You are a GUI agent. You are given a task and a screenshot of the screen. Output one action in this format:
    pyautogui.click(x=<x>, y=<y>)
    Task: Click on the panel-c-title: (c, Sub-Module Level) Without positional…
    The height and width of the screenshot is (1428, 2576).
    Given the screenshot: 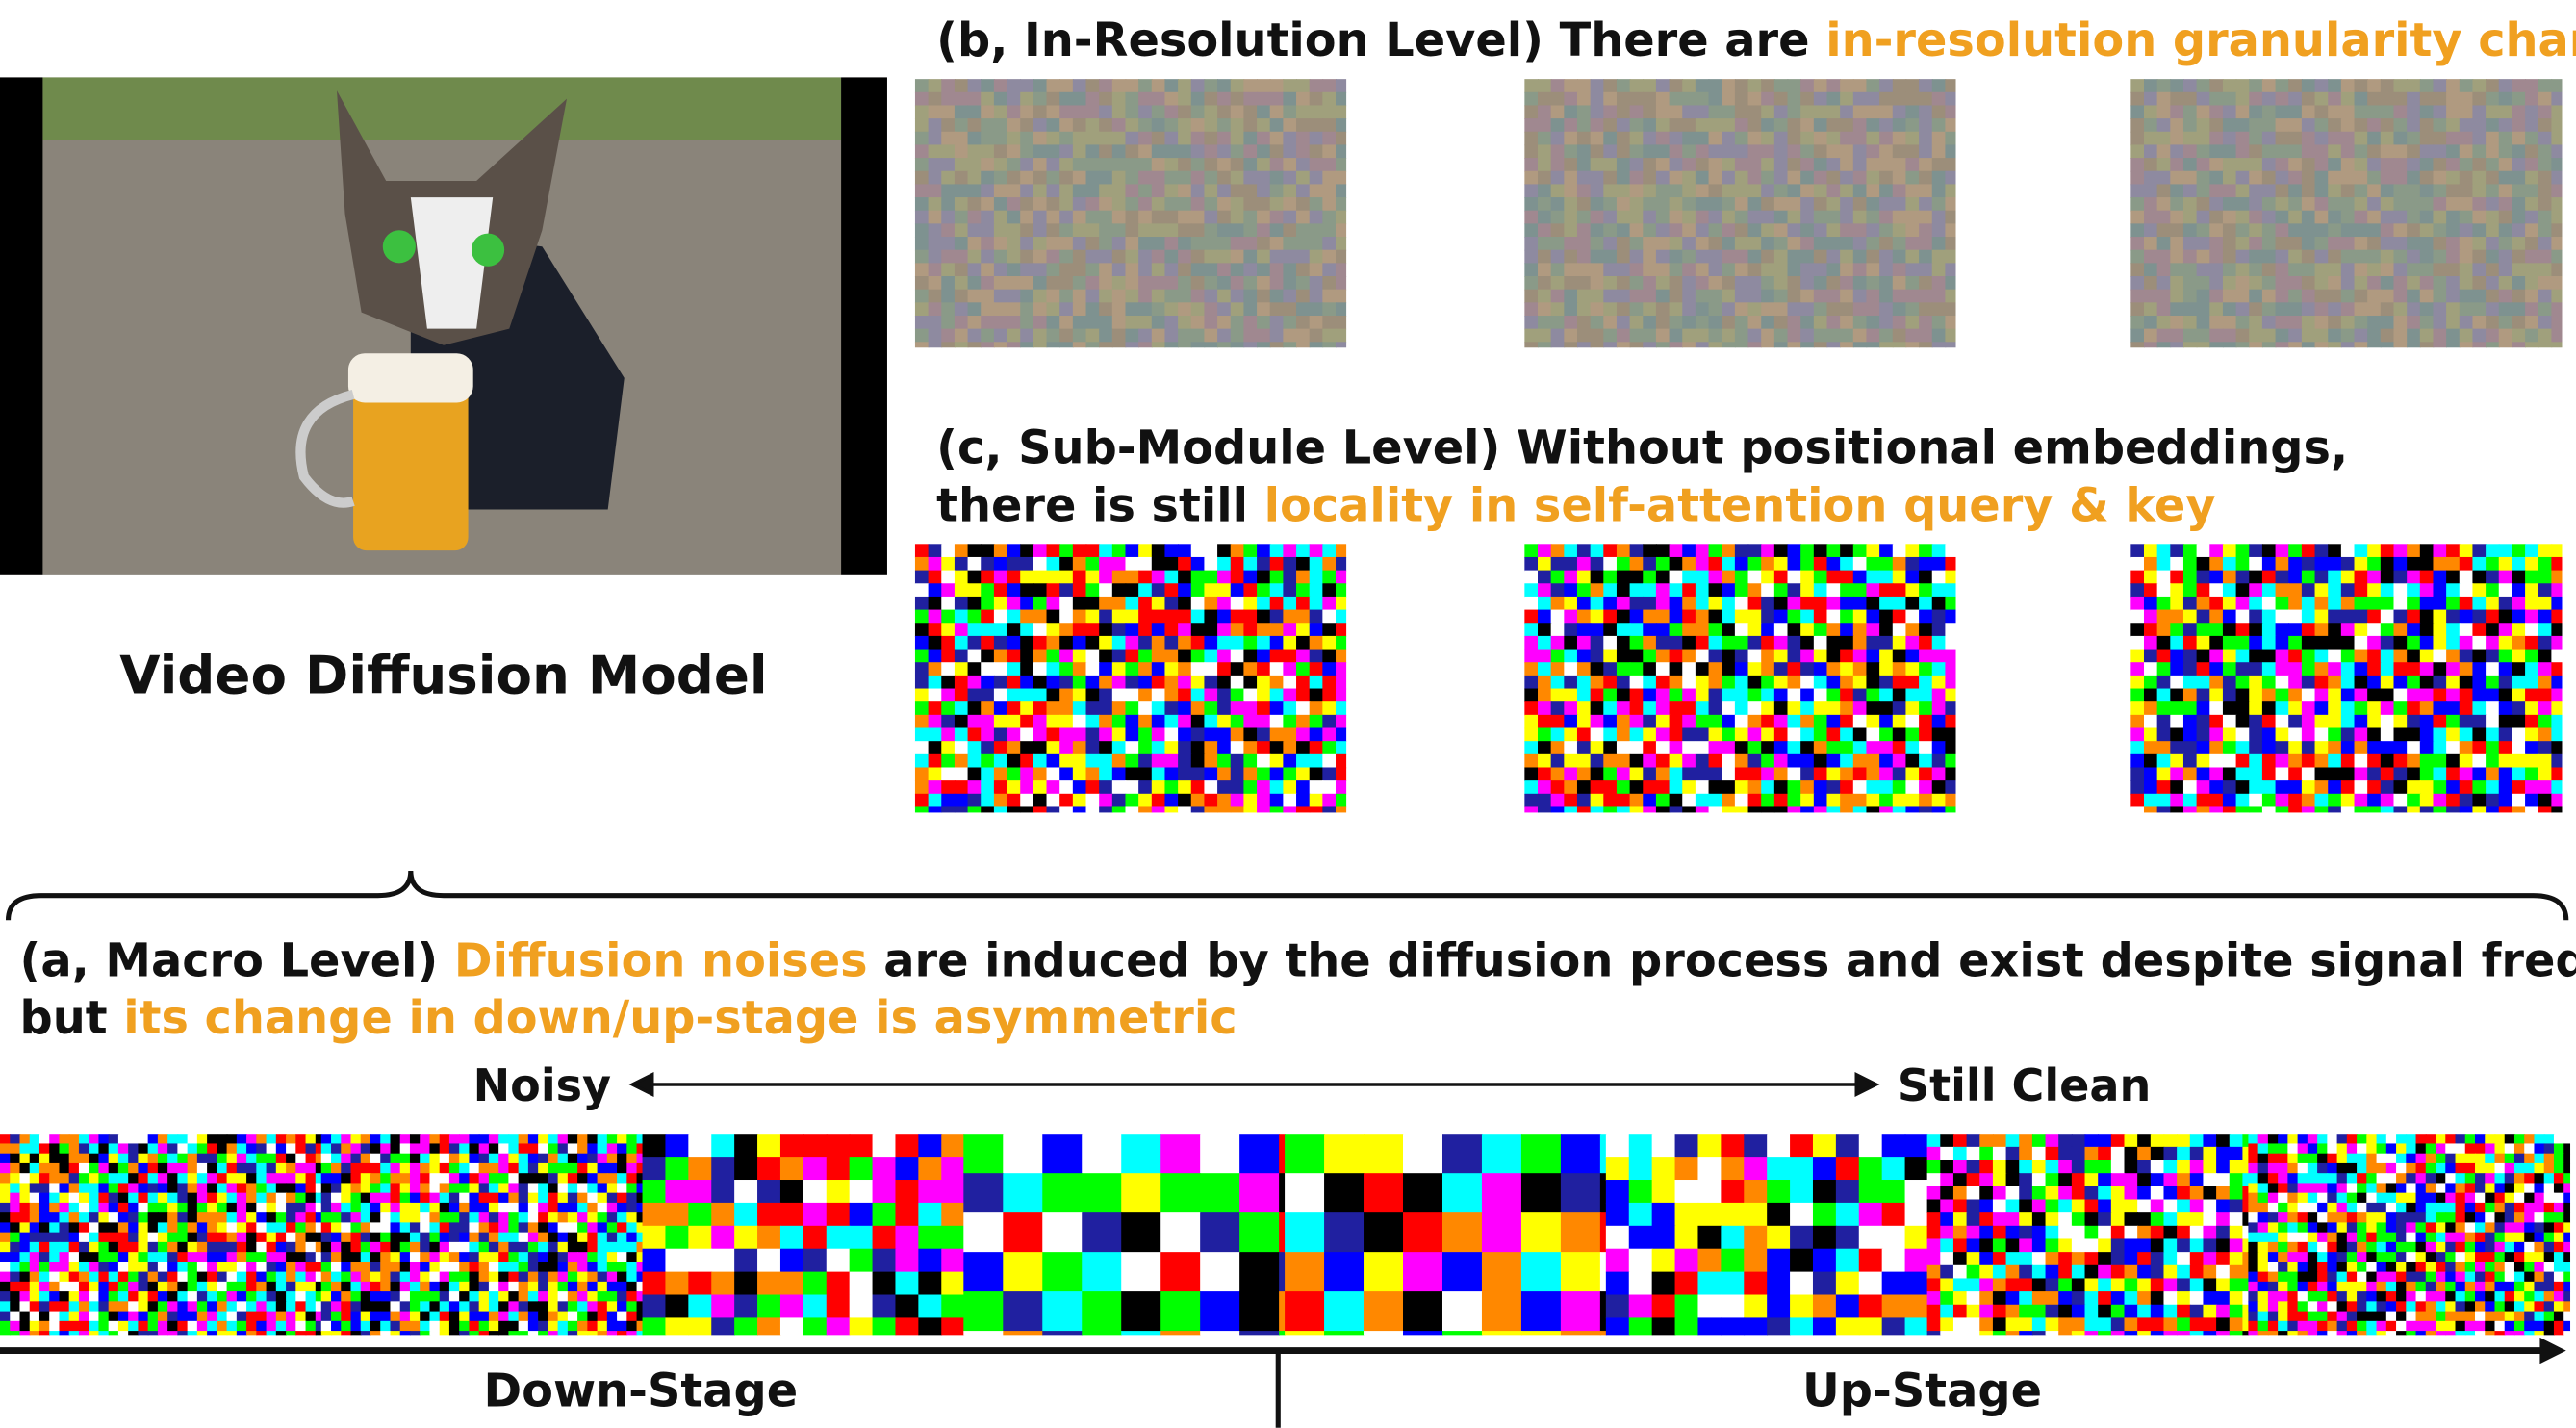 What is the action you would take?
    pyautogui.click(x=1642, y=449)
    